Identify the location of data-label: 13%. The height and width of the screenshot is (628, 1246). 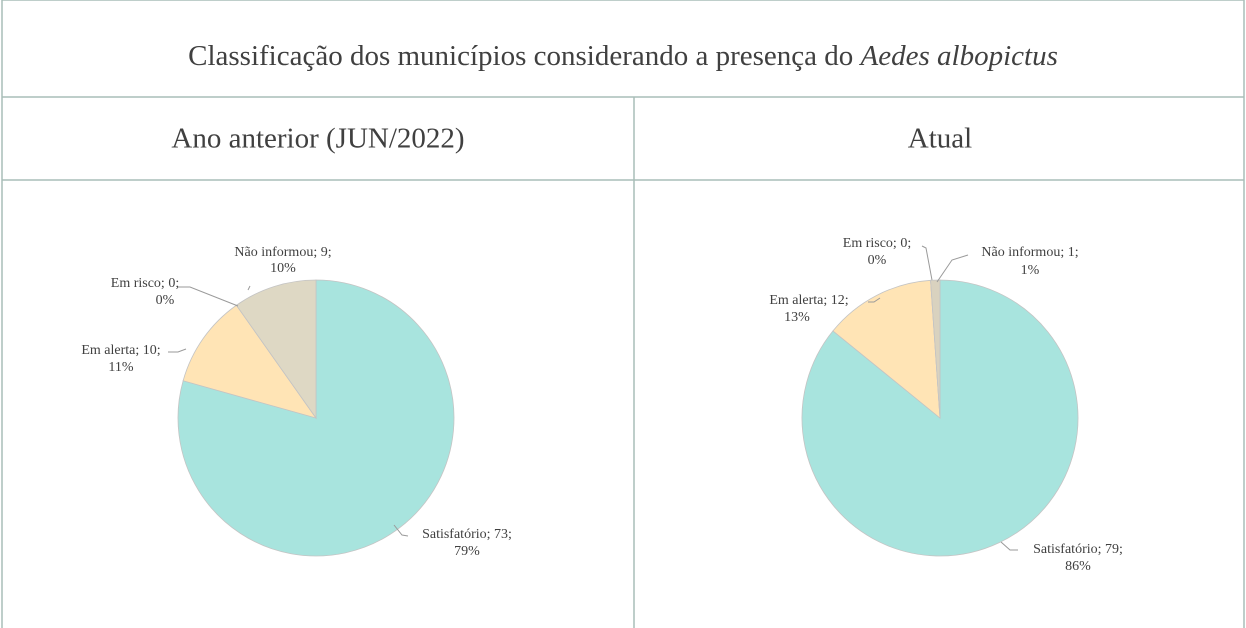
(797, 317).